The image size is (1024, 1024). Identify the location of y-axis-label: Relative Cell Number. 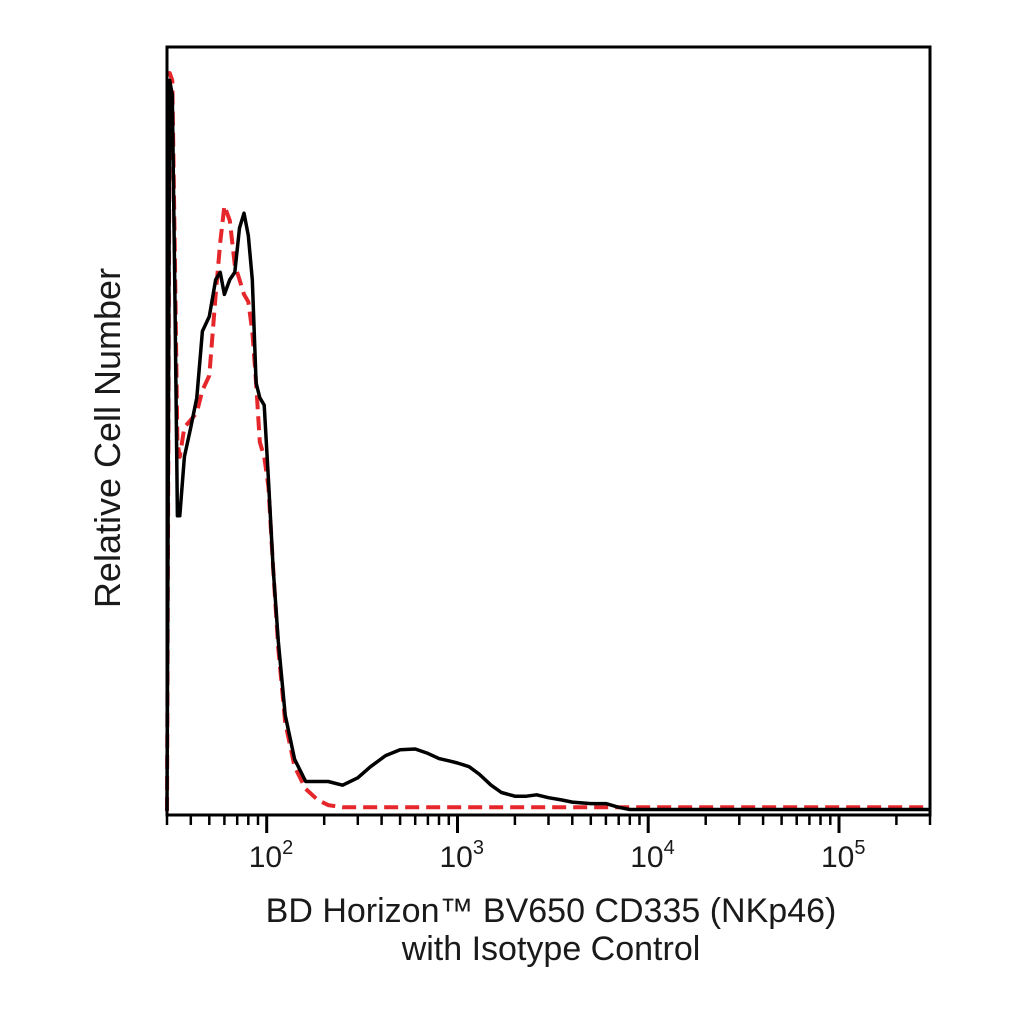
(107, 438).